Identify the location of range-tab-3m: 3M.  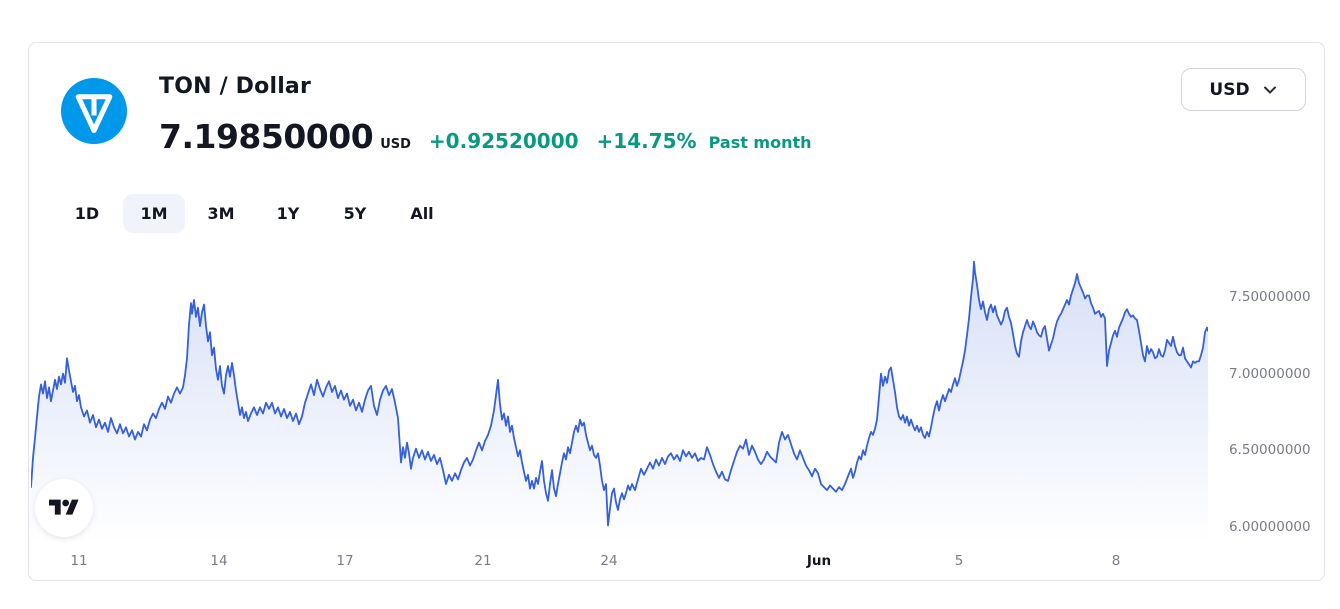
(221, 213).